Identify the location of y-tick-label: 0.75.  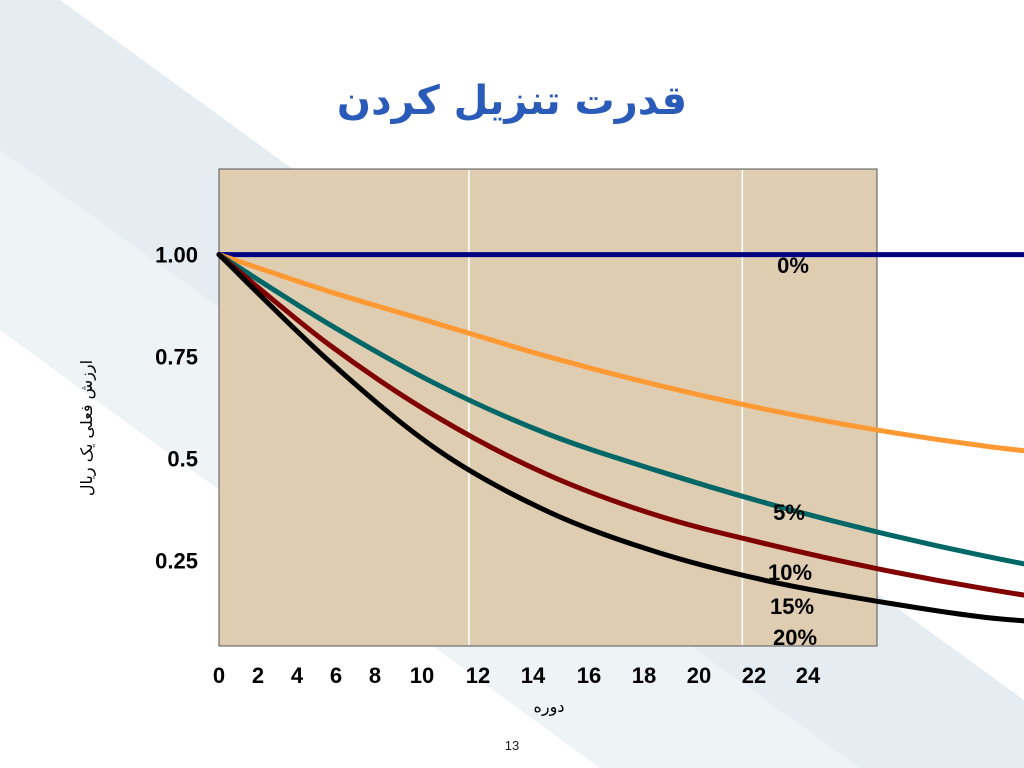
(176, 357).